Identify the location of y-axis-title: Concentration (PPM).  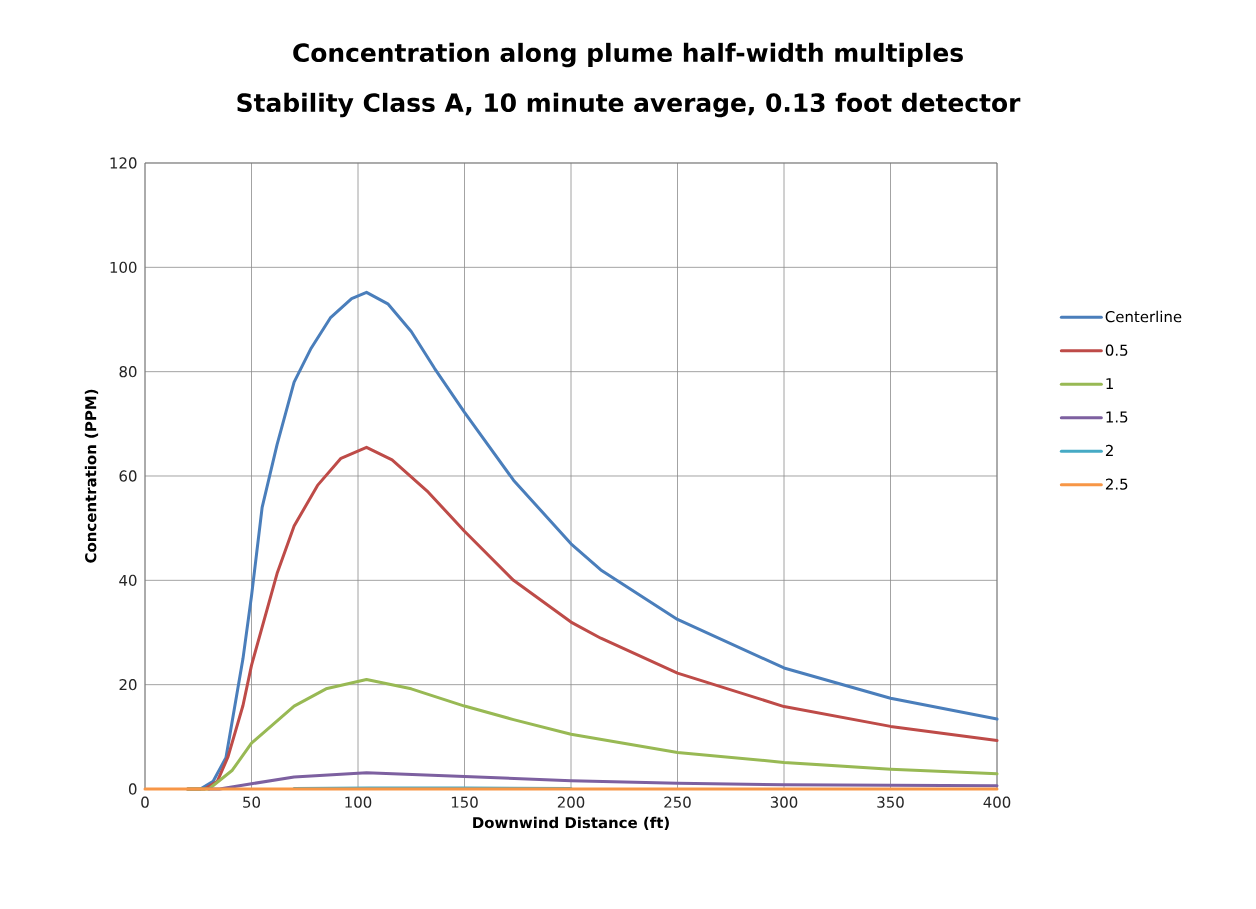
(91, 476).